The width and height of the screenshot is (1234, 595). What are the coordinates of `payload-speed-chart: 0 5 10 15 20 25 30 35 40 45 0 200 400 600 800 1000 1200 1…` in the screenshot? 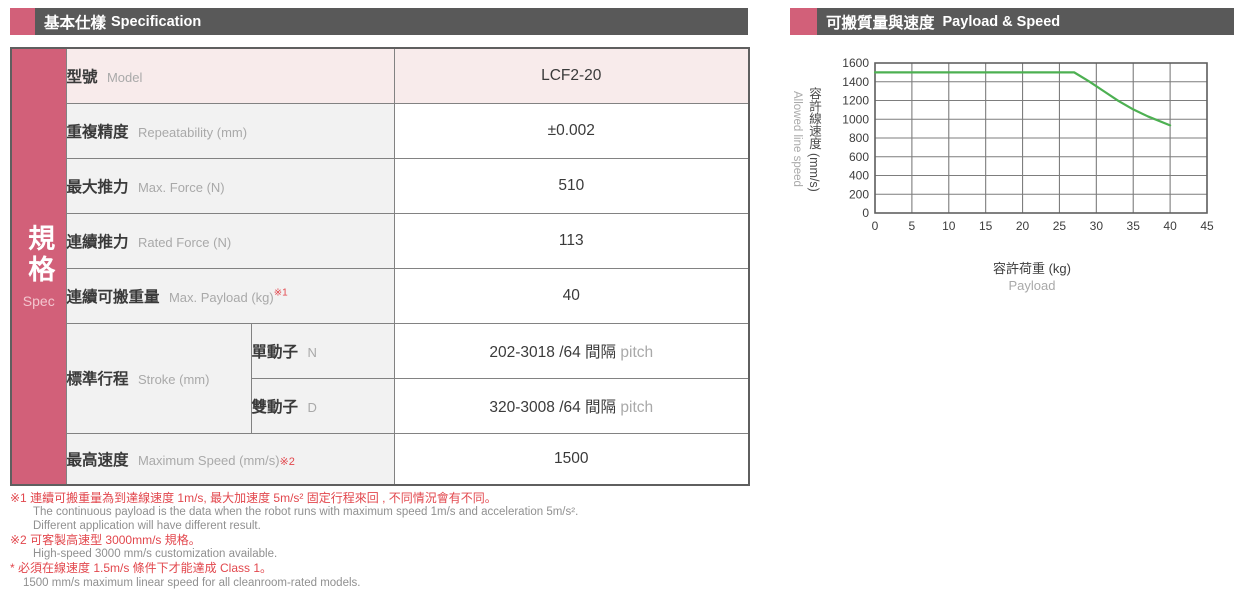 It's located at (1028, 144).